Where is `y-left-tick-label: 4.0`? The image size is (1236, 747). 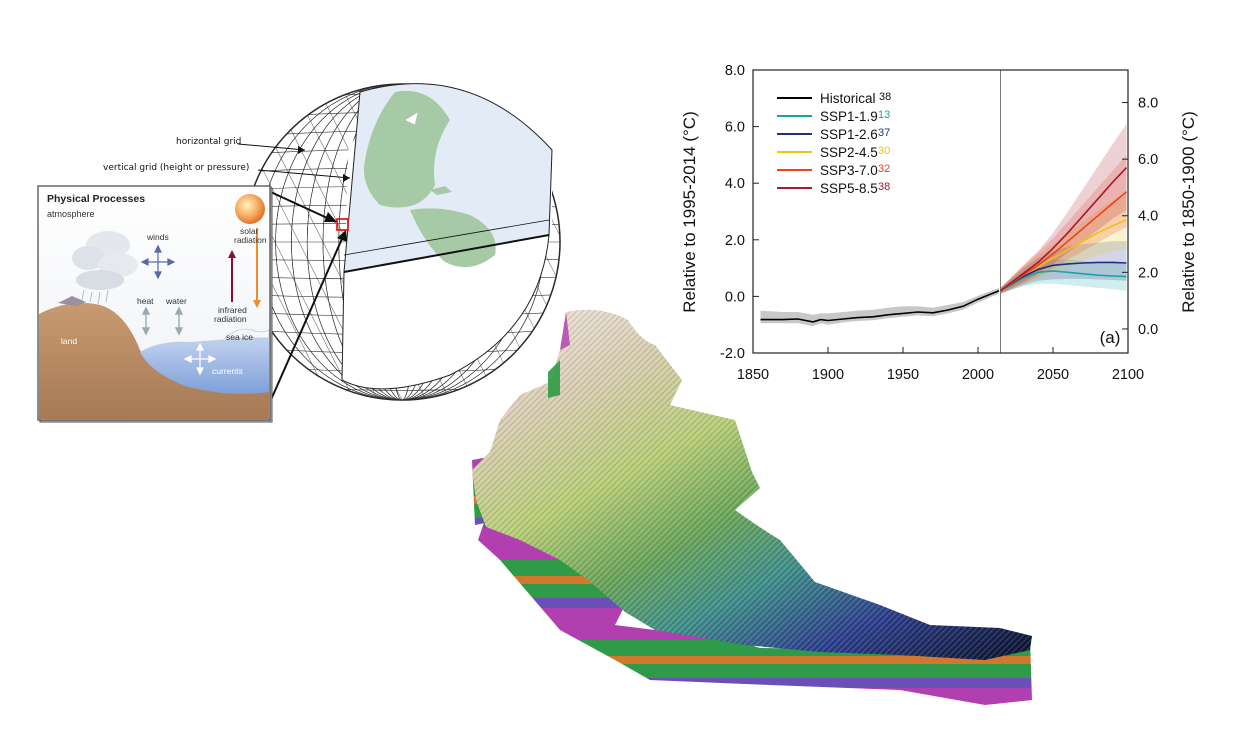 y-left-tick-label: 4.0 is located at coordinates (735, 184).